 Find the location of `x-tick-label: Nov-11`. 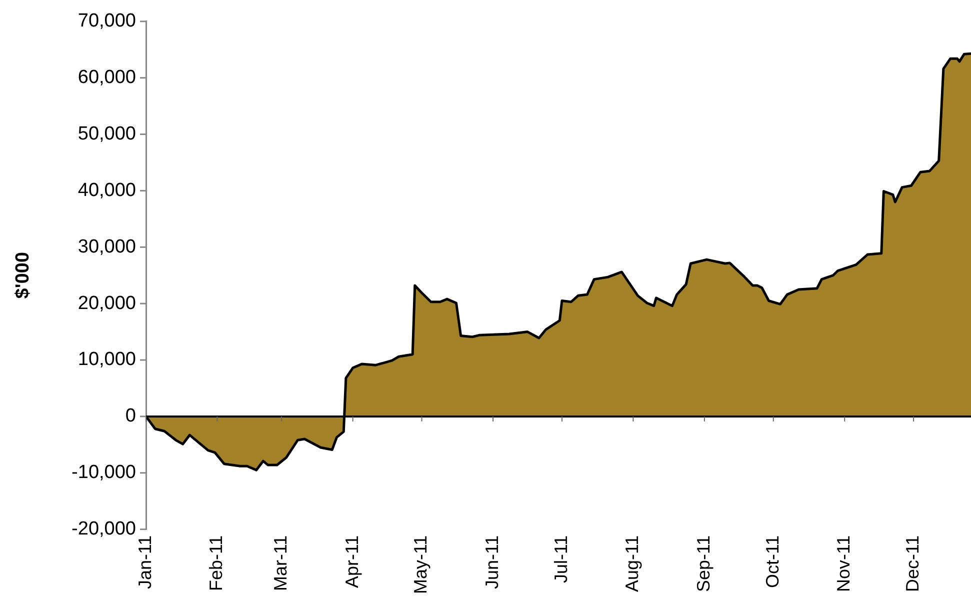

x-tick-label: Nov-11 is located at coordinates (844, 563).